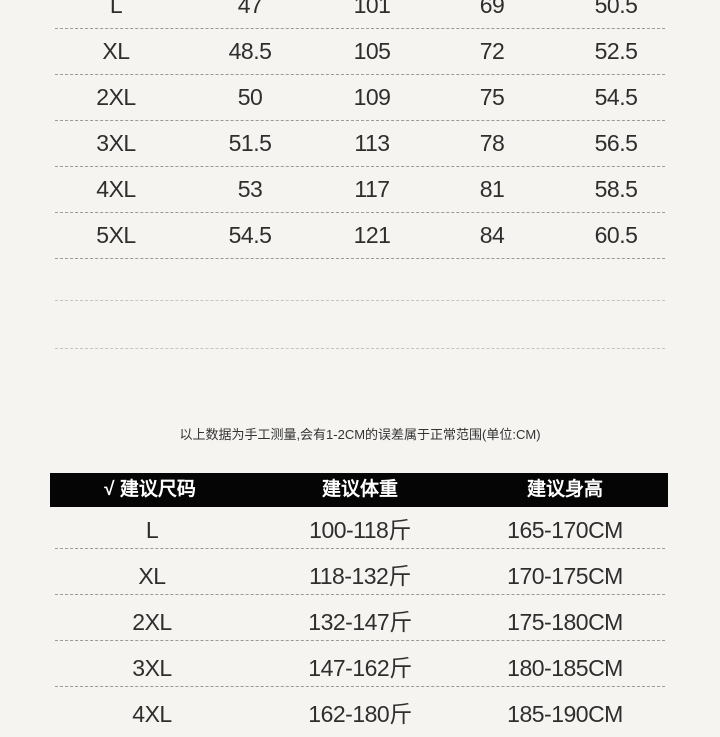 Image resolution: width=720 pixels, height=737 pixels. I want to click on table-cell: 121, so click(372, 235).